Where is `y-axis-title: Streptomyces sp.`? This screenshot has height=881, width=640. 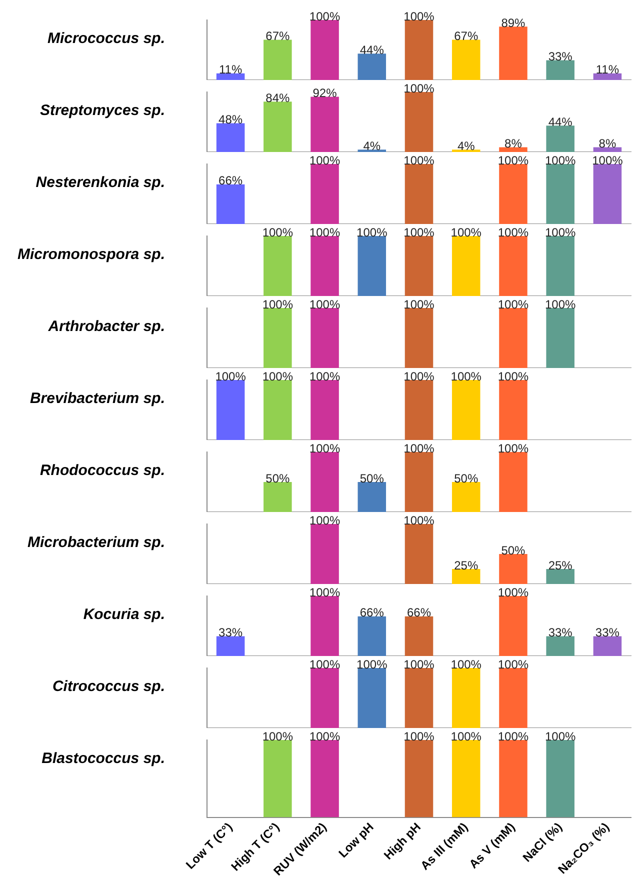
y-axis-title: Streptomyces sp. is located at coordinates (102, 110).